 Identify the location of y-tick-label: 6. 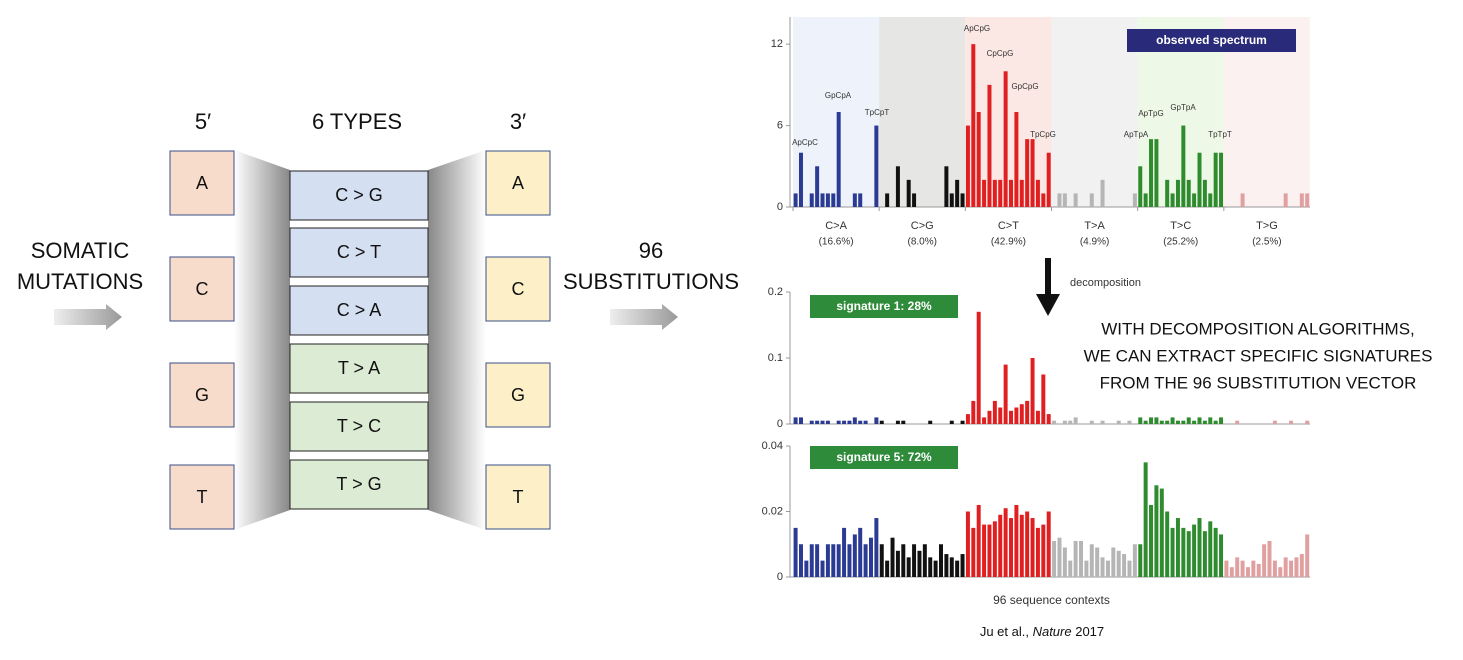
(780, 125).